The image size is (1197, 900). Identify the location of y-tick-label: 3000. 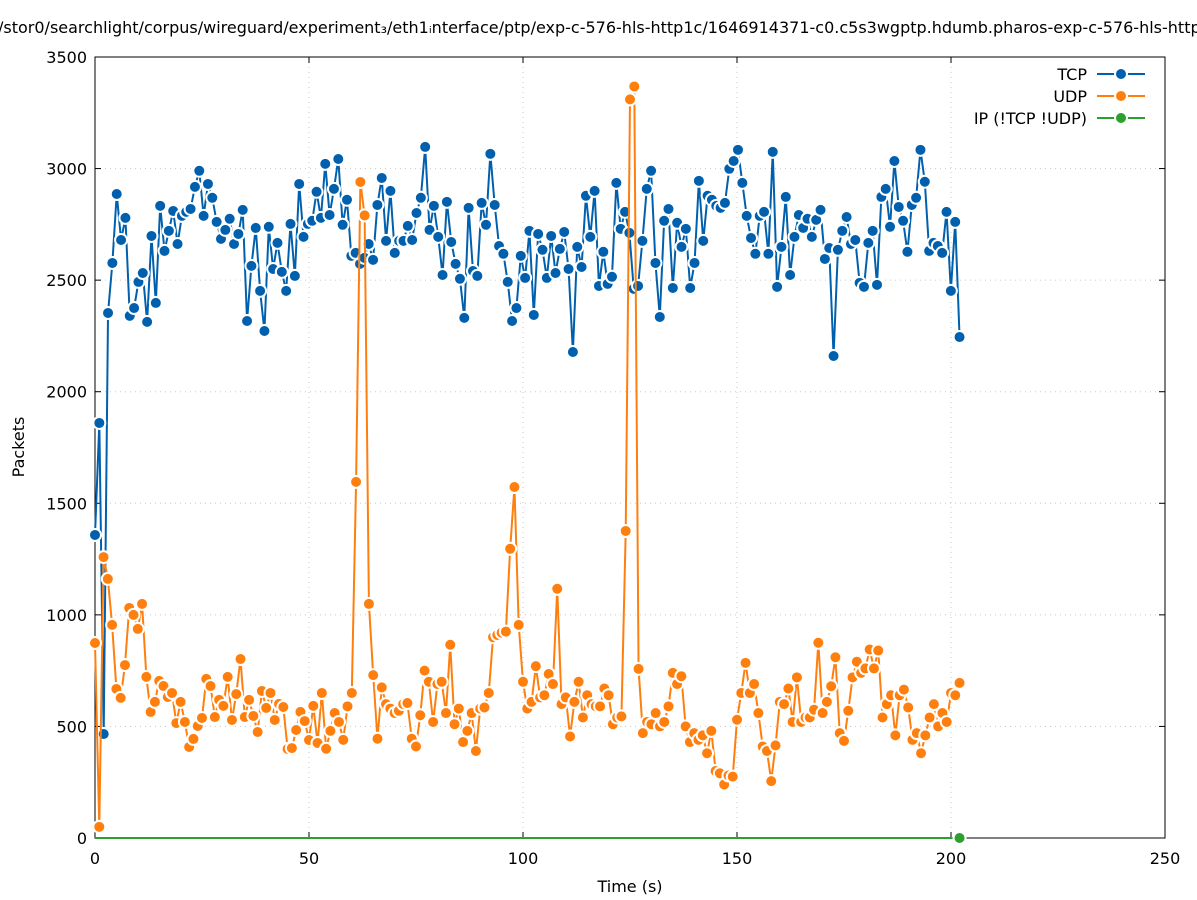
(66, 169).